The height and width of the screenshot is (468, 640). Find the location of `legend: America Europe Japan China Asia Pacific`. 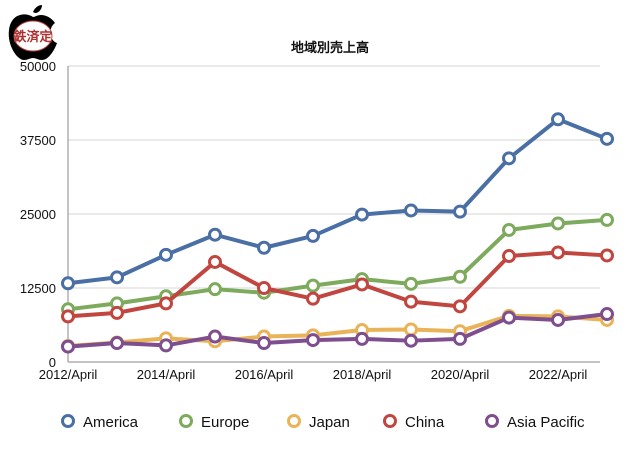

legend: America Europe Japan China Asia Pacific is located at coordinates (323, 422).